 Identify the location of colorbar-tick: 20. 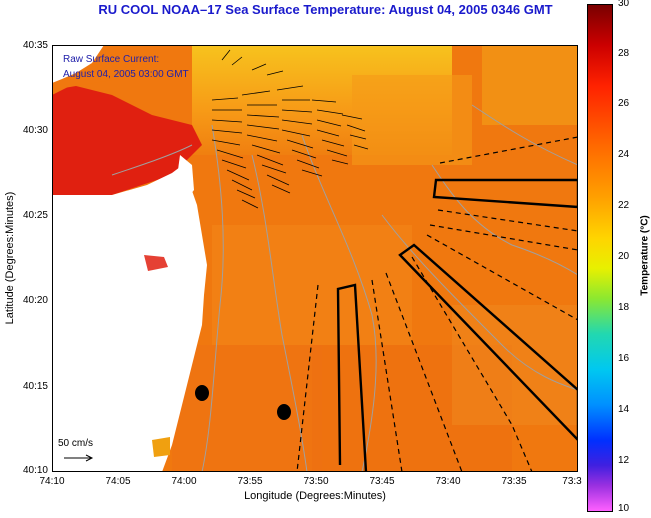
(624, 256).